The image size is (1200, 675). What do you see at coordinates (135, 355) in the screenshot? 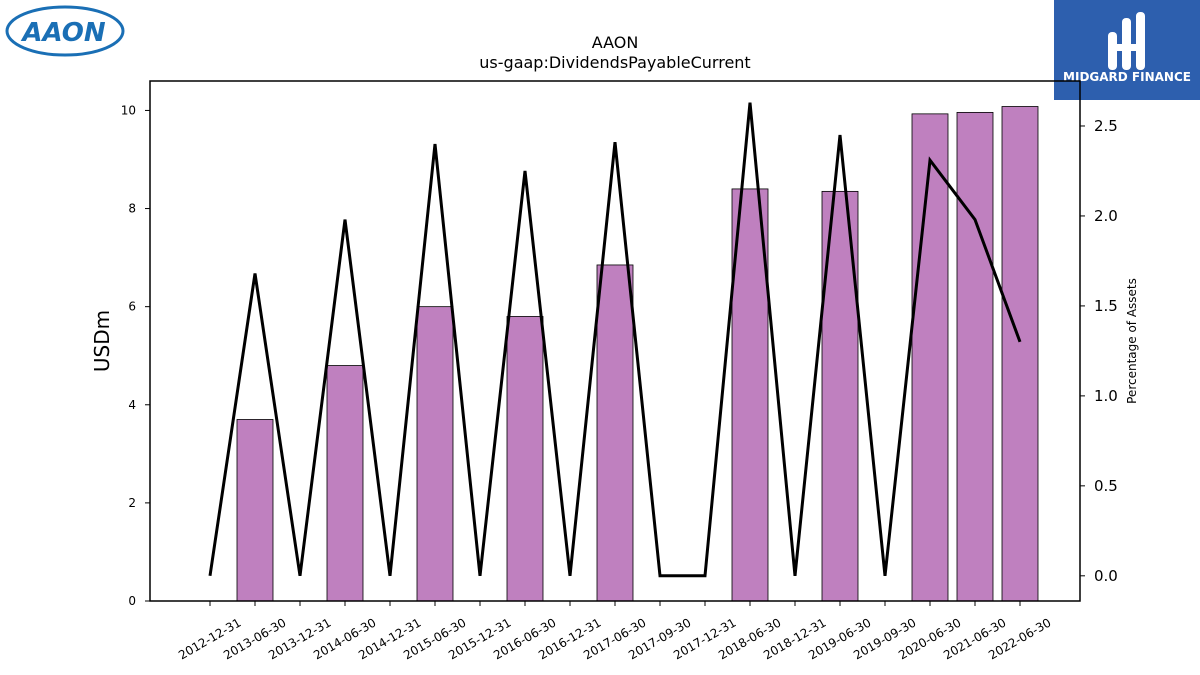
I see `y-axis-left: 0 2 4 6 8 10` at bounding box center [135, 355].